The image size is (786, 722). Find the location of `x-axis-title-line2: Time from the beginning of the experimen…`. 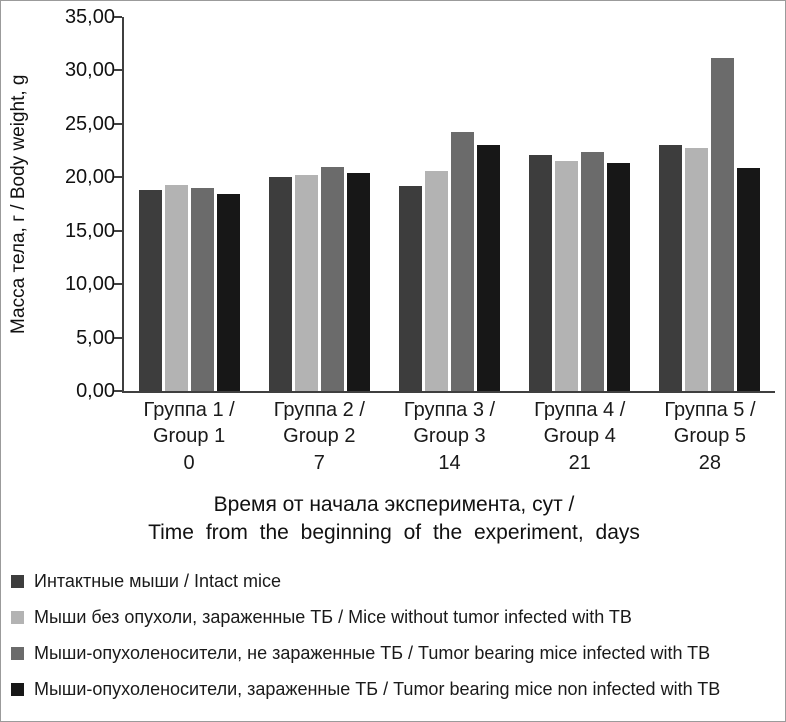

x-axis-title-line2: Time from the beginning of the experimen… is located at coordinates (394, 532).